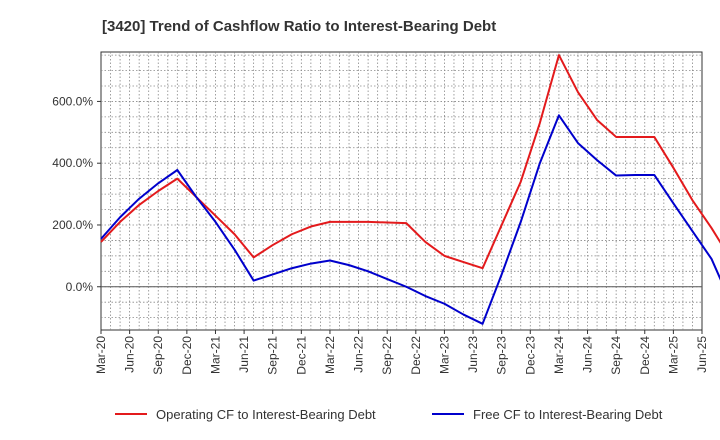 Image resolution: width=720 pixels, height=440 pixels. I want to click on x-tick-label: Jun-23, so click(473, 354).